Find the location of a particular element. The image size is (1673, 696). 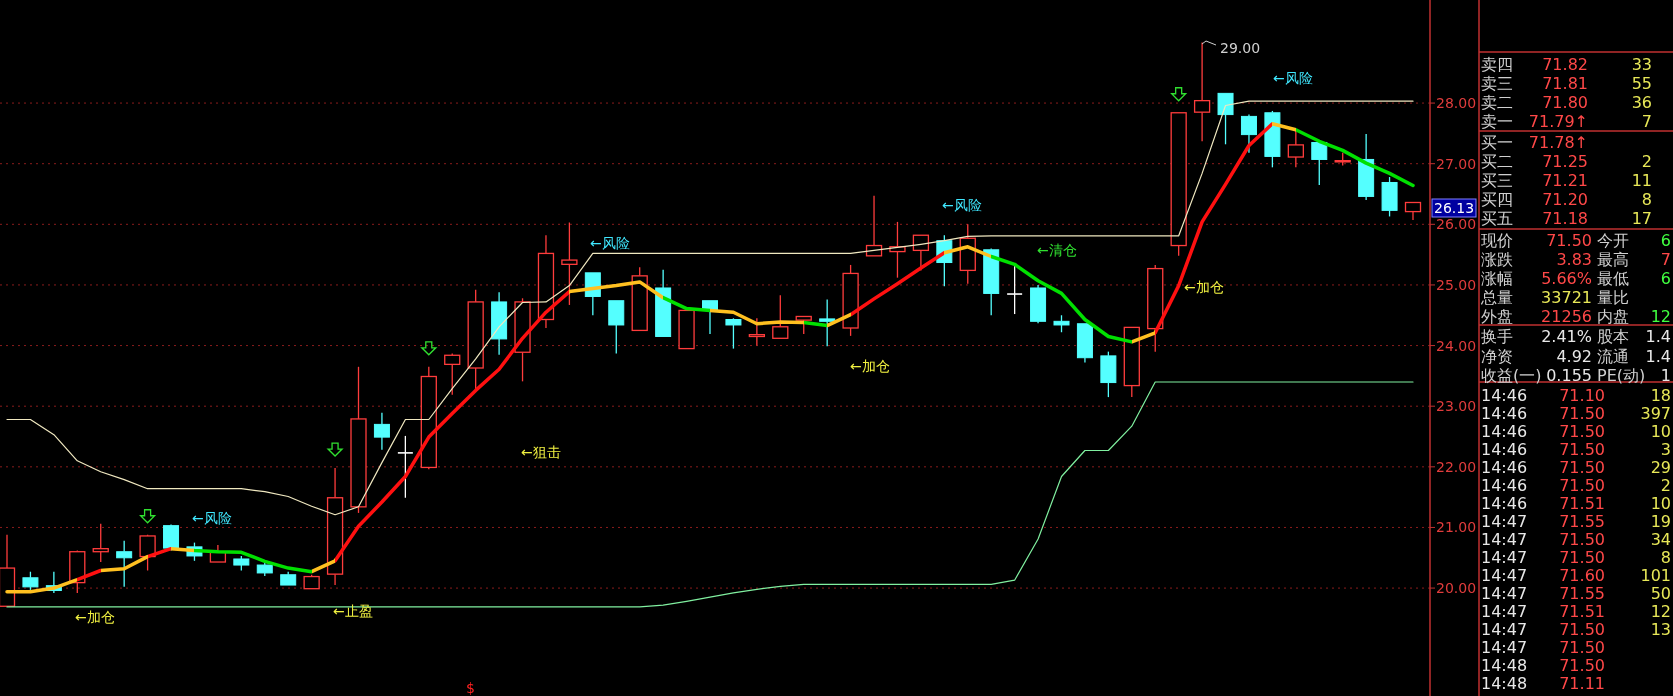

y-tick-label: 28.00 is located at coordinates (1456, 103).